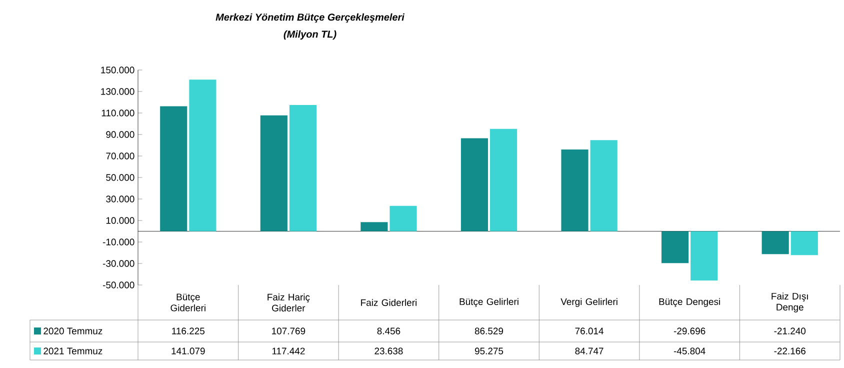 The height and width of the screenshot is (368, 844). Describe the element at coordinates (690, 331) in the screenshot. I see `data-label: -29.696` at that location.